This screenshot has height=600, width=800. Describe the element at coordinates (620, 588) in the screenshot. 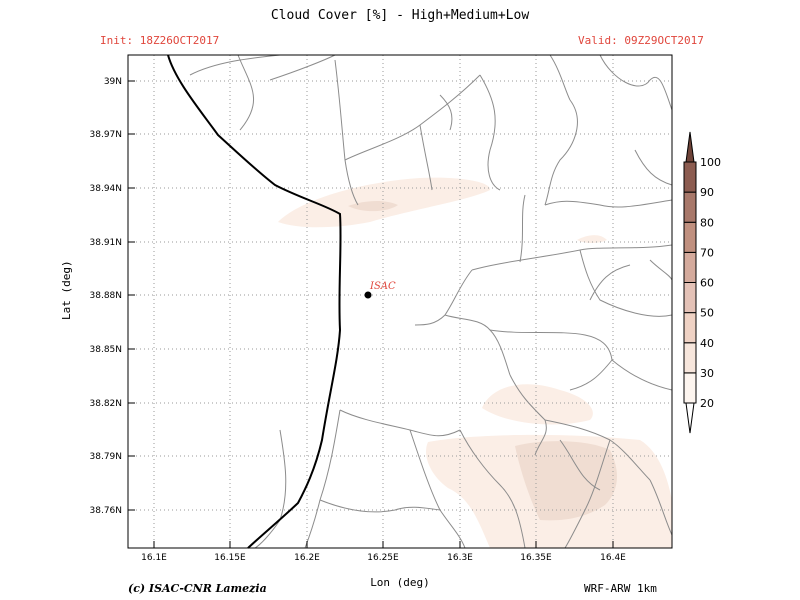

I see `model-text: WRF-ARW 1km` at that location.